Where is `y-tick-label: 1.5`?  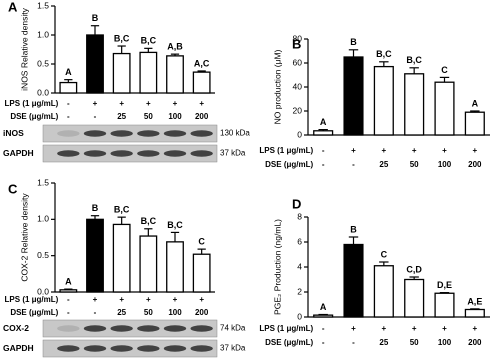 y-tick-label: 1.5 is located at coordinates (43, 5).